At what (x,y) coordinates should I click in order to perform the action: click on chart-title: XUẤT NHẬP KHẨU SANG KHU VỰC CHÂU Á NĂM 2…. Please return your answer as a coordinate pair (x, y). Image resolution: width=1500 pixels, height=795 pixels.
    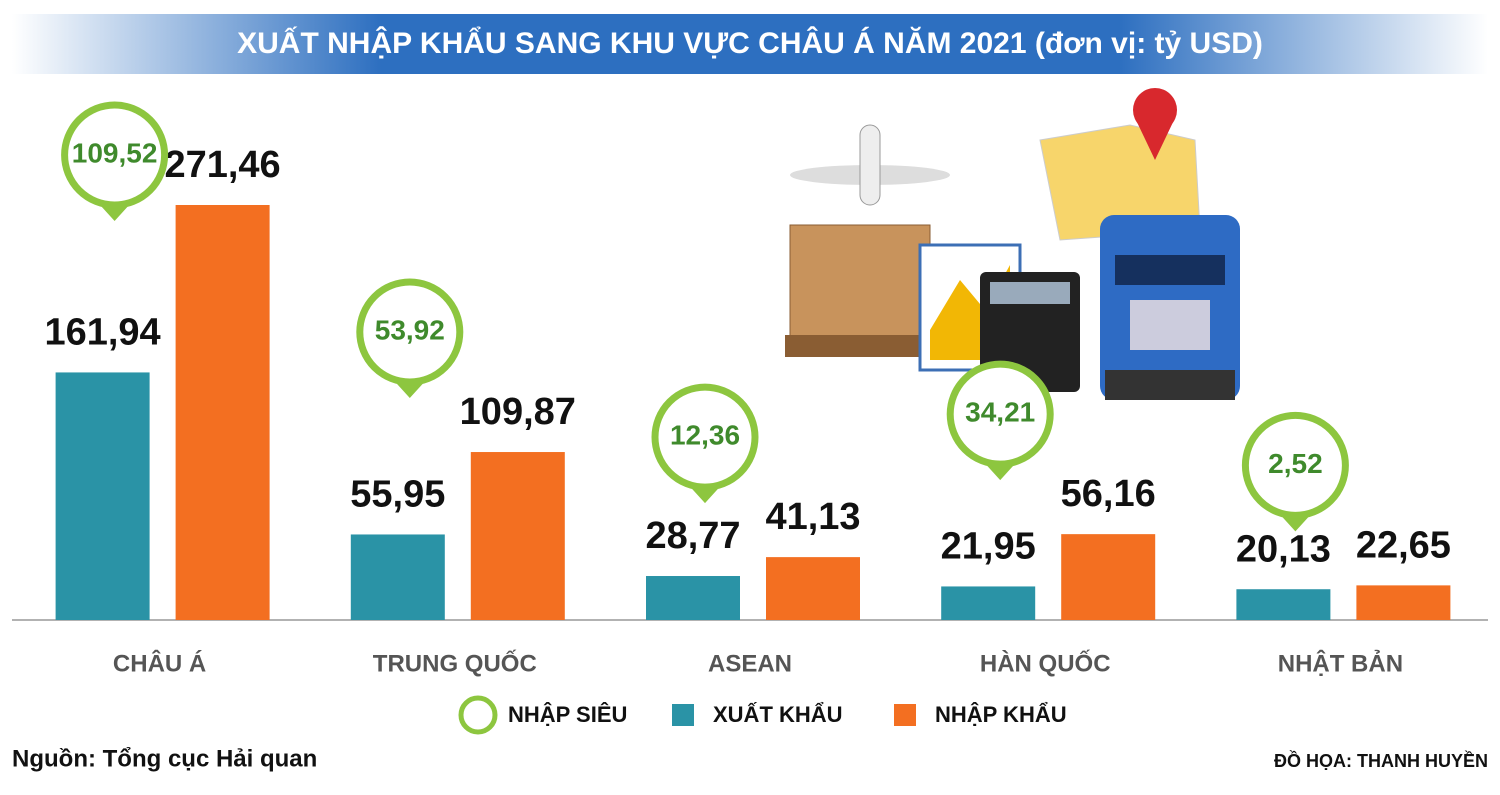
    Looking at the image, I should click on (750, 43).